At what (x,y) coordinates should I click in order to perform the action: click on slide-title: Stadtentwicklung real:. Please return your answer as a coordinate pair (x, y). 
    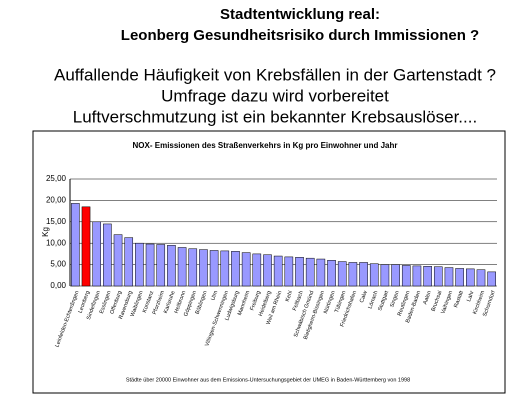
    Looking at the image, I should click on (300, 14).